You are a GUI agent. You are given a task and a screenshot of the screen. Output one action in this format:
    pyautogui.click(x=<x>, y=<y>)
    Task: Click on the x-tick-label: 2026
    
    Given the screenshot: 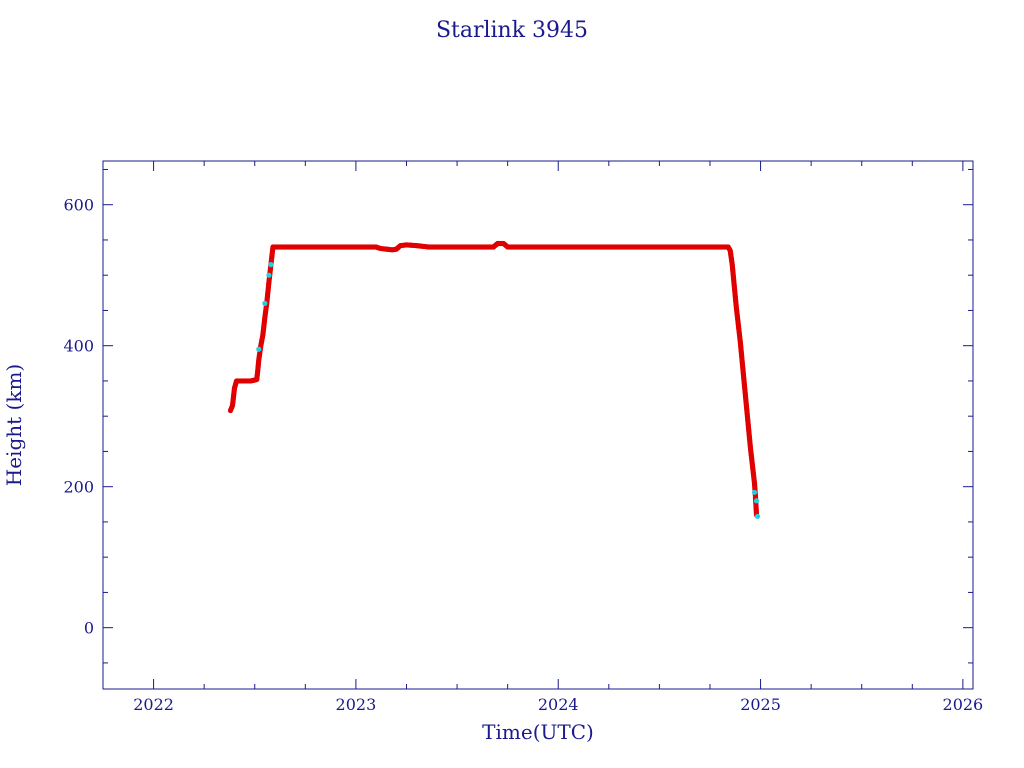 What is the action you would take?
    pyautogui.click(x=963, y=704)
    